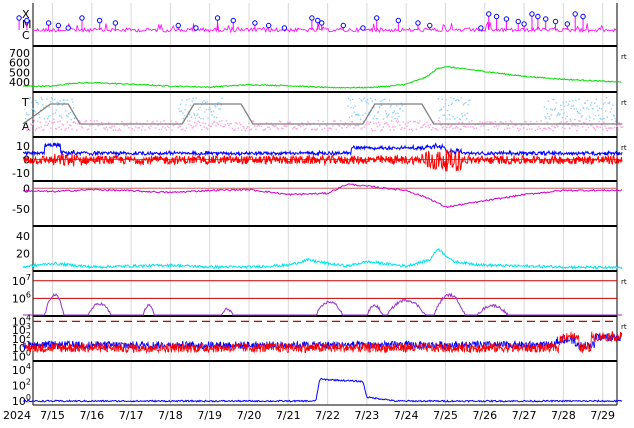 The image size is (634, 428). Describe the element at coordinates (91, 415) in the screenshot. I see `x-tick-label: 7/16` at that location.